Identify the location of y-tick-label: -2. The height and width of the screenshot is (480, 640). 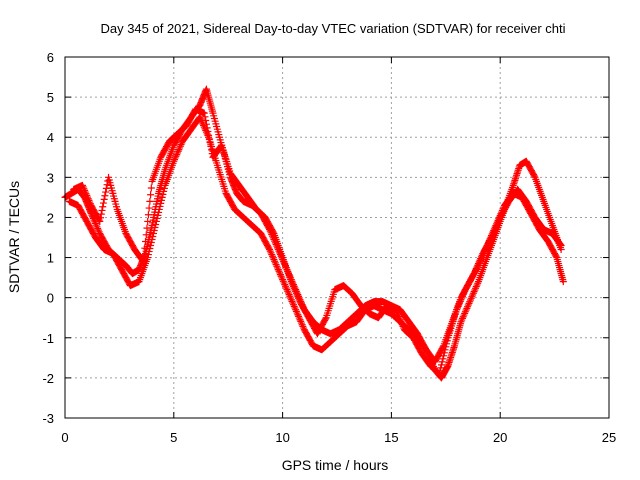
(48, 378).